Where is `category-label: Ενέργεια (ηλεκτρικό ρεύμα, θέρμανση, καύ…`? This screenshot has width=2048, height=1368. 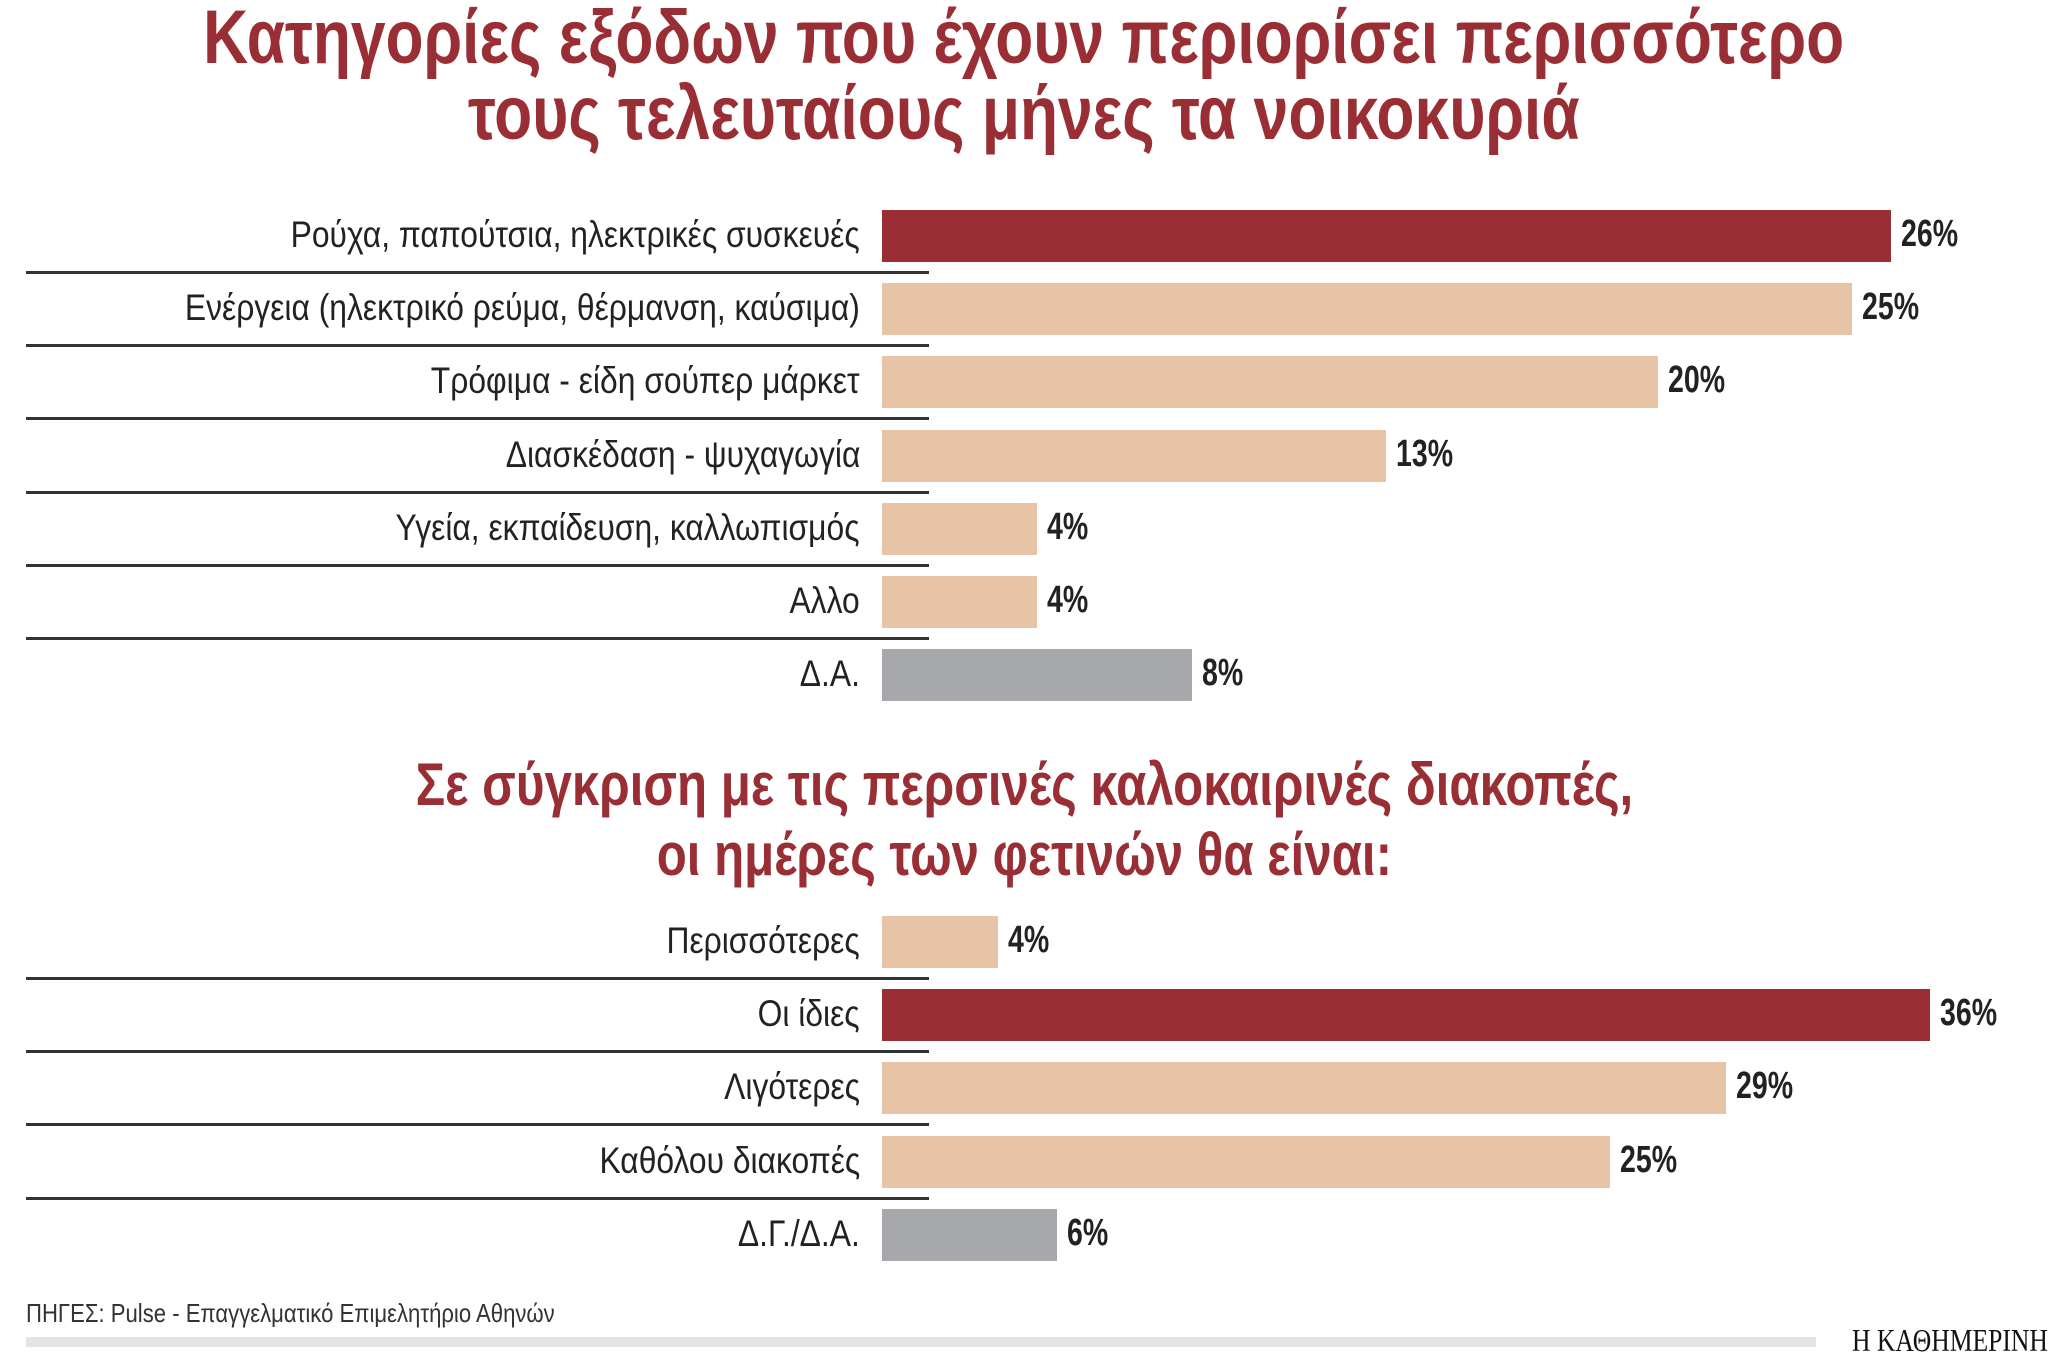 category-label: Ενέργεια (ηλεκτρικό ρεύμα, θέρμανση, καύ… is located at coordinates (522, 308).